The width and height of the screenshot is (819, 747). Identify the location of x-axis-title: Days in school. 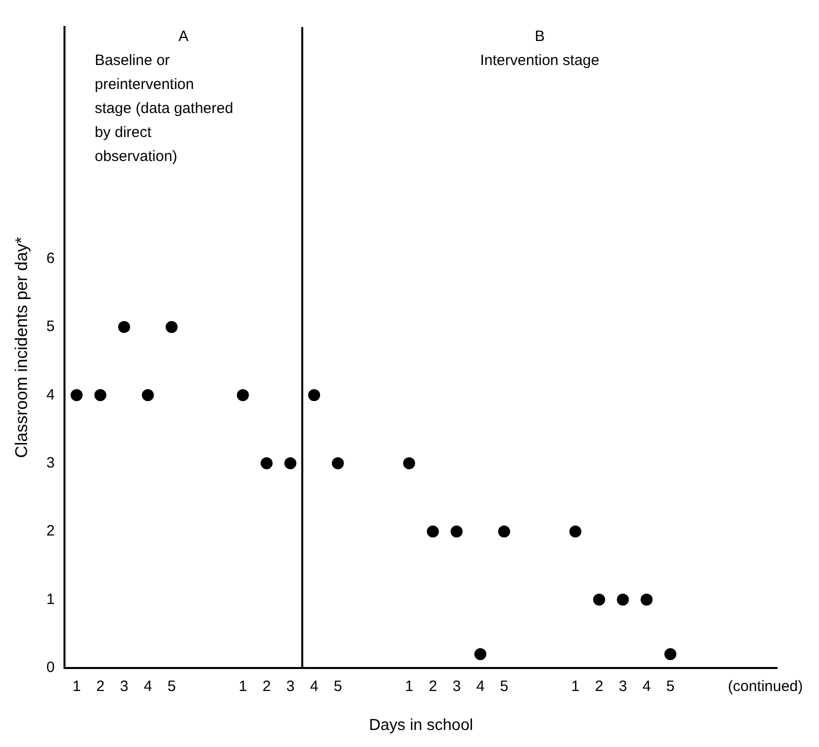
(421, 725).